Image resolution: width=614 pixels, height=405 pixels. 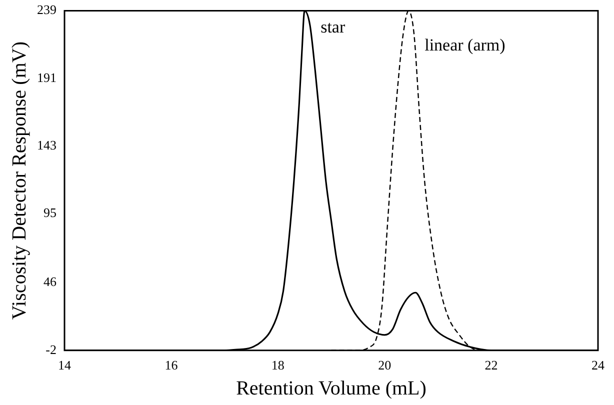 I want to click on series-label: linear (arm), so click(x=465, y=44).